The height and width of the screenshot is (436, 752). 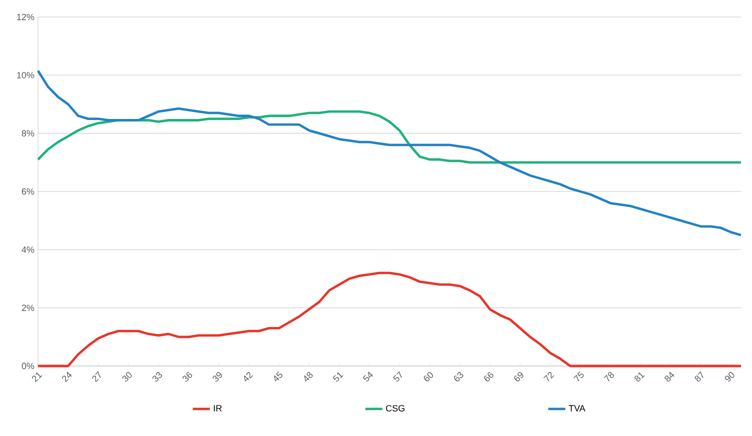 What do you see at coordinates (217, 377) in the screenshot?
I see `x-tick-label: 39` at bounding box center [217, 377].